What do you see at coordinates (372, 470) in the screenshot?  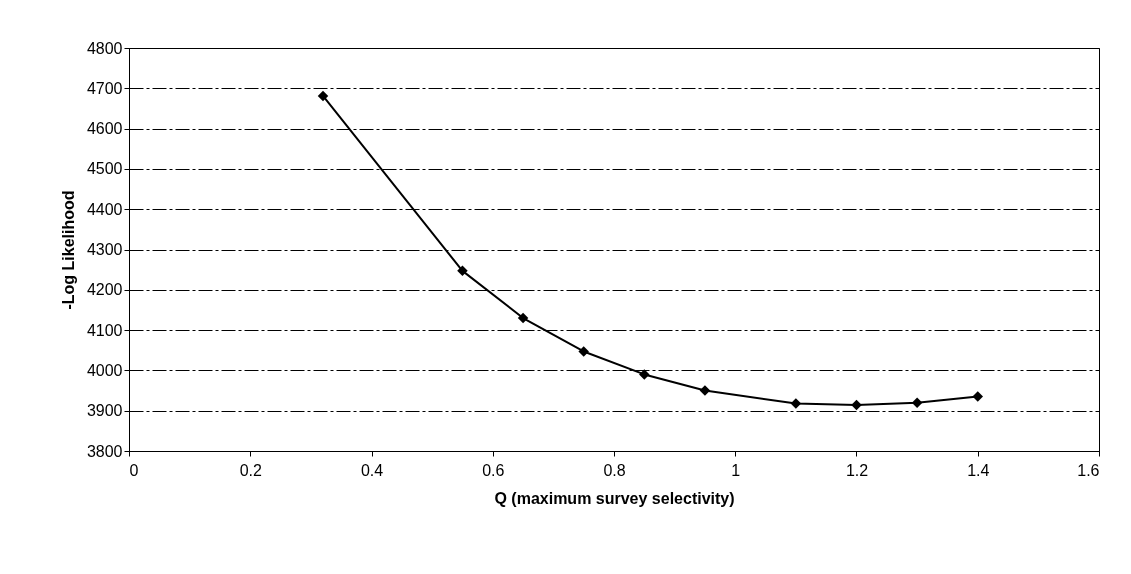 I see `x-tick-label: 0.4` at bounding box center [372, 470].